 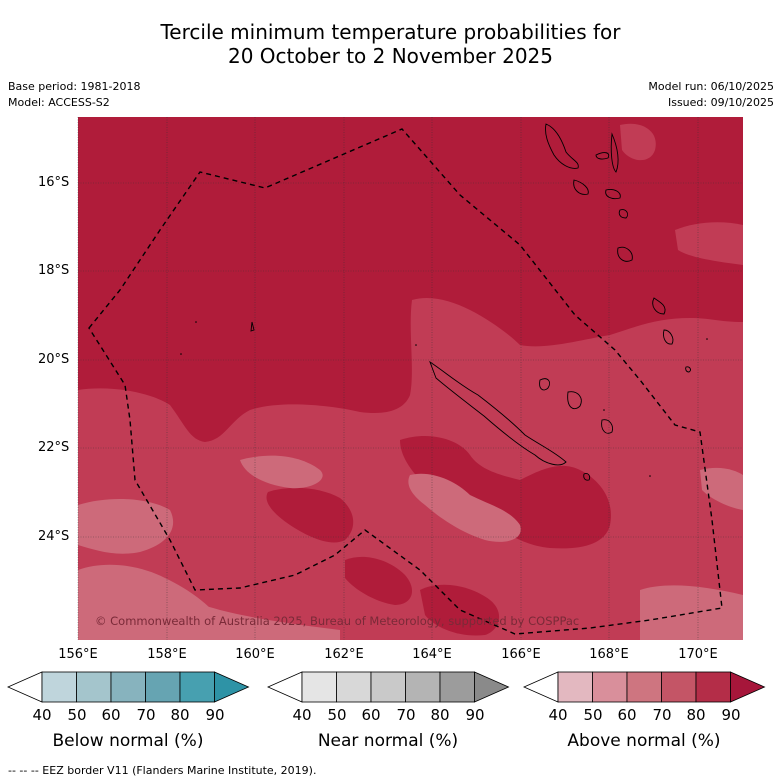 I want to click on above-tick-80: 80, so click(x=696, y=715).